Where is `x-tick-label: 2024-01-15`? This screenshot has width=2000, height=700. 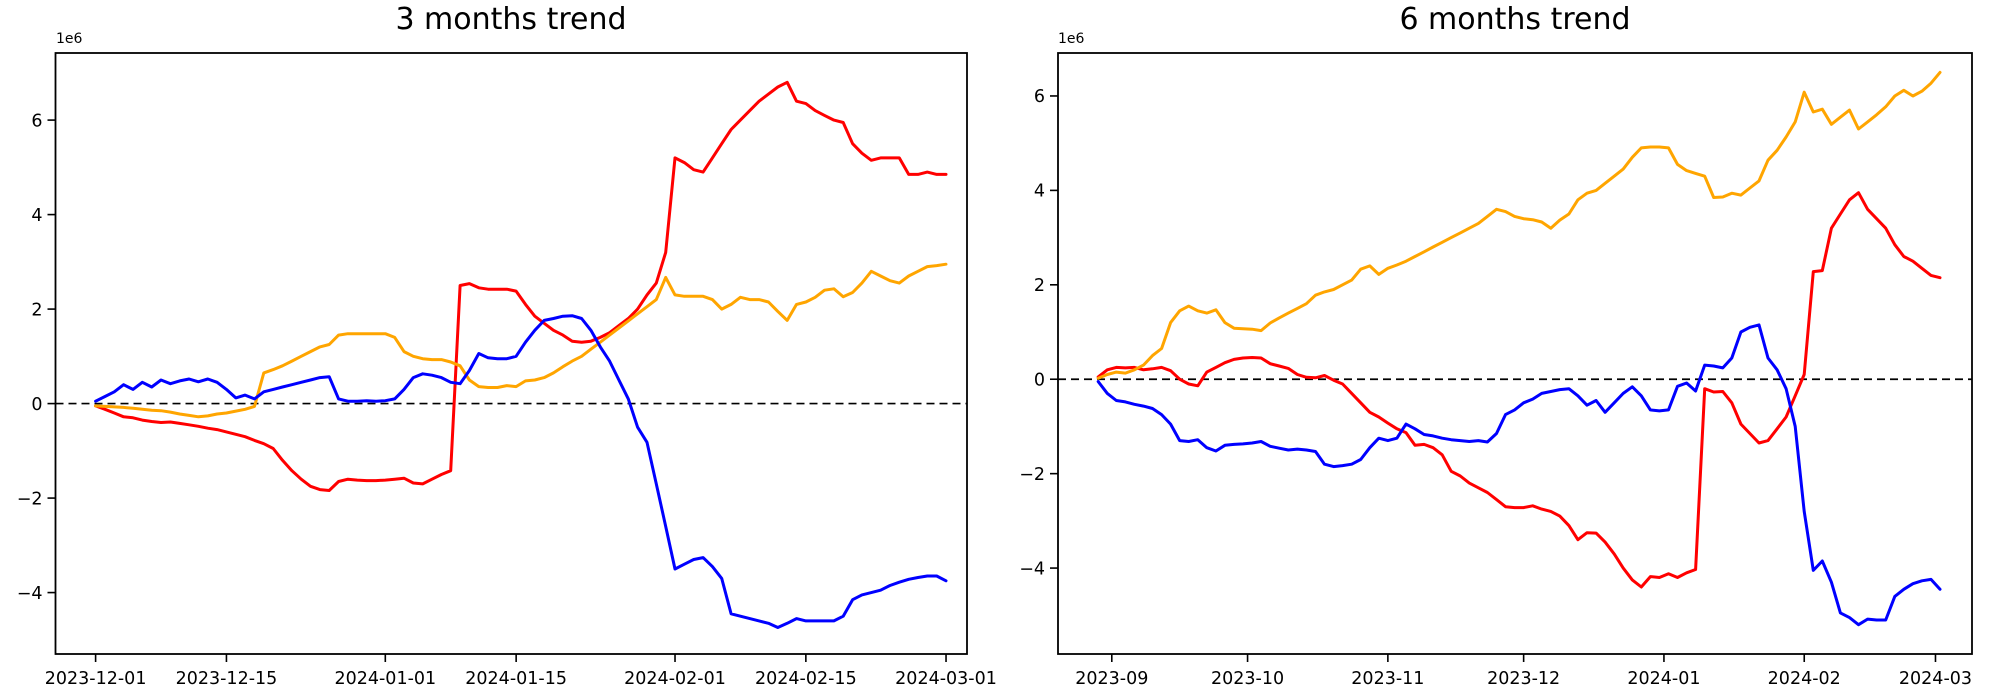
x-tick-label: 2024-01-15 is located at coordinates (516, 679).